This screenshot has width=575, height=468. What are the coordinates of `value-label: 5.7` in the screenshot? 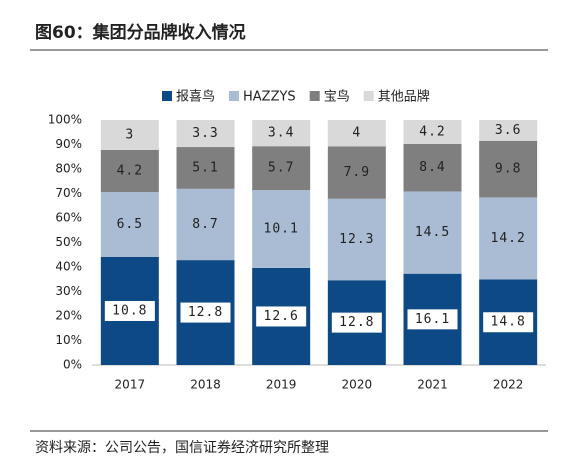 It's located at (281, 168).